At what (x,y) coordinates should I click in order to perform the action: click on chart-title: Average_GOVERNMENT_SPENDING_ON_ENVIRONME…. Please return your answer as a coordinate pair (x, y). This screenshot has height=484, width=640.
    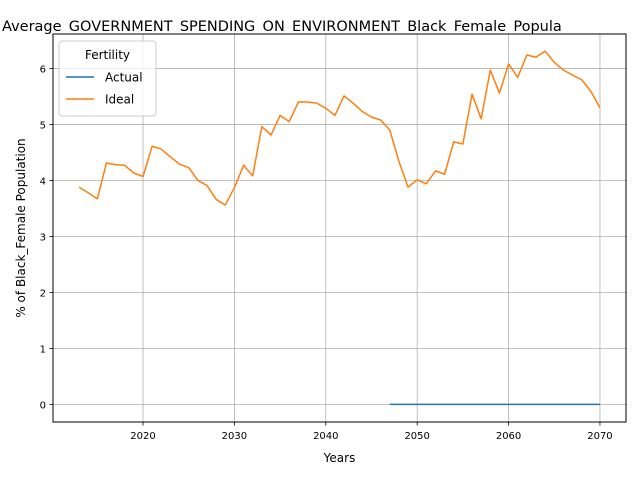
    Looking at the image, I should click on (282, 27).